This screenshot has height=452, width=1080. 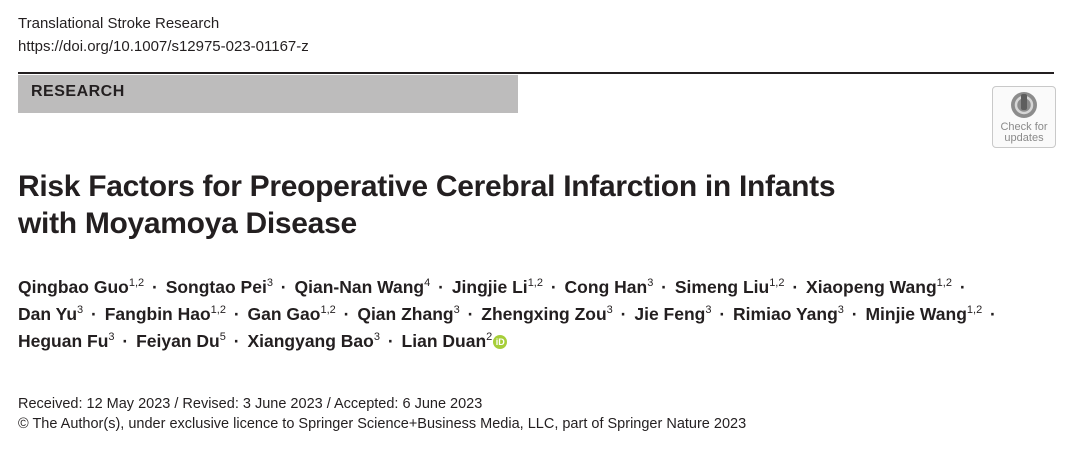 I want to click on author: Minjie Wang1,2, so click(x=923, y=314).